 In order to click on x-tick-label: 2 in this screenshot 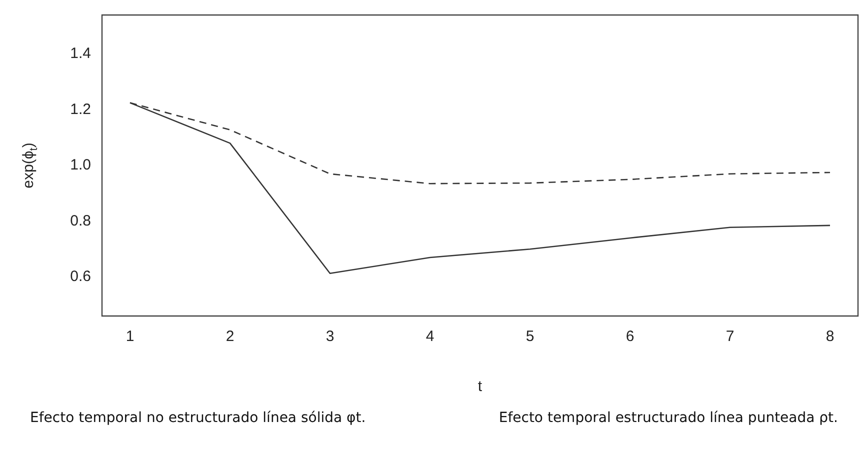, I will do `click(230, 337)`.